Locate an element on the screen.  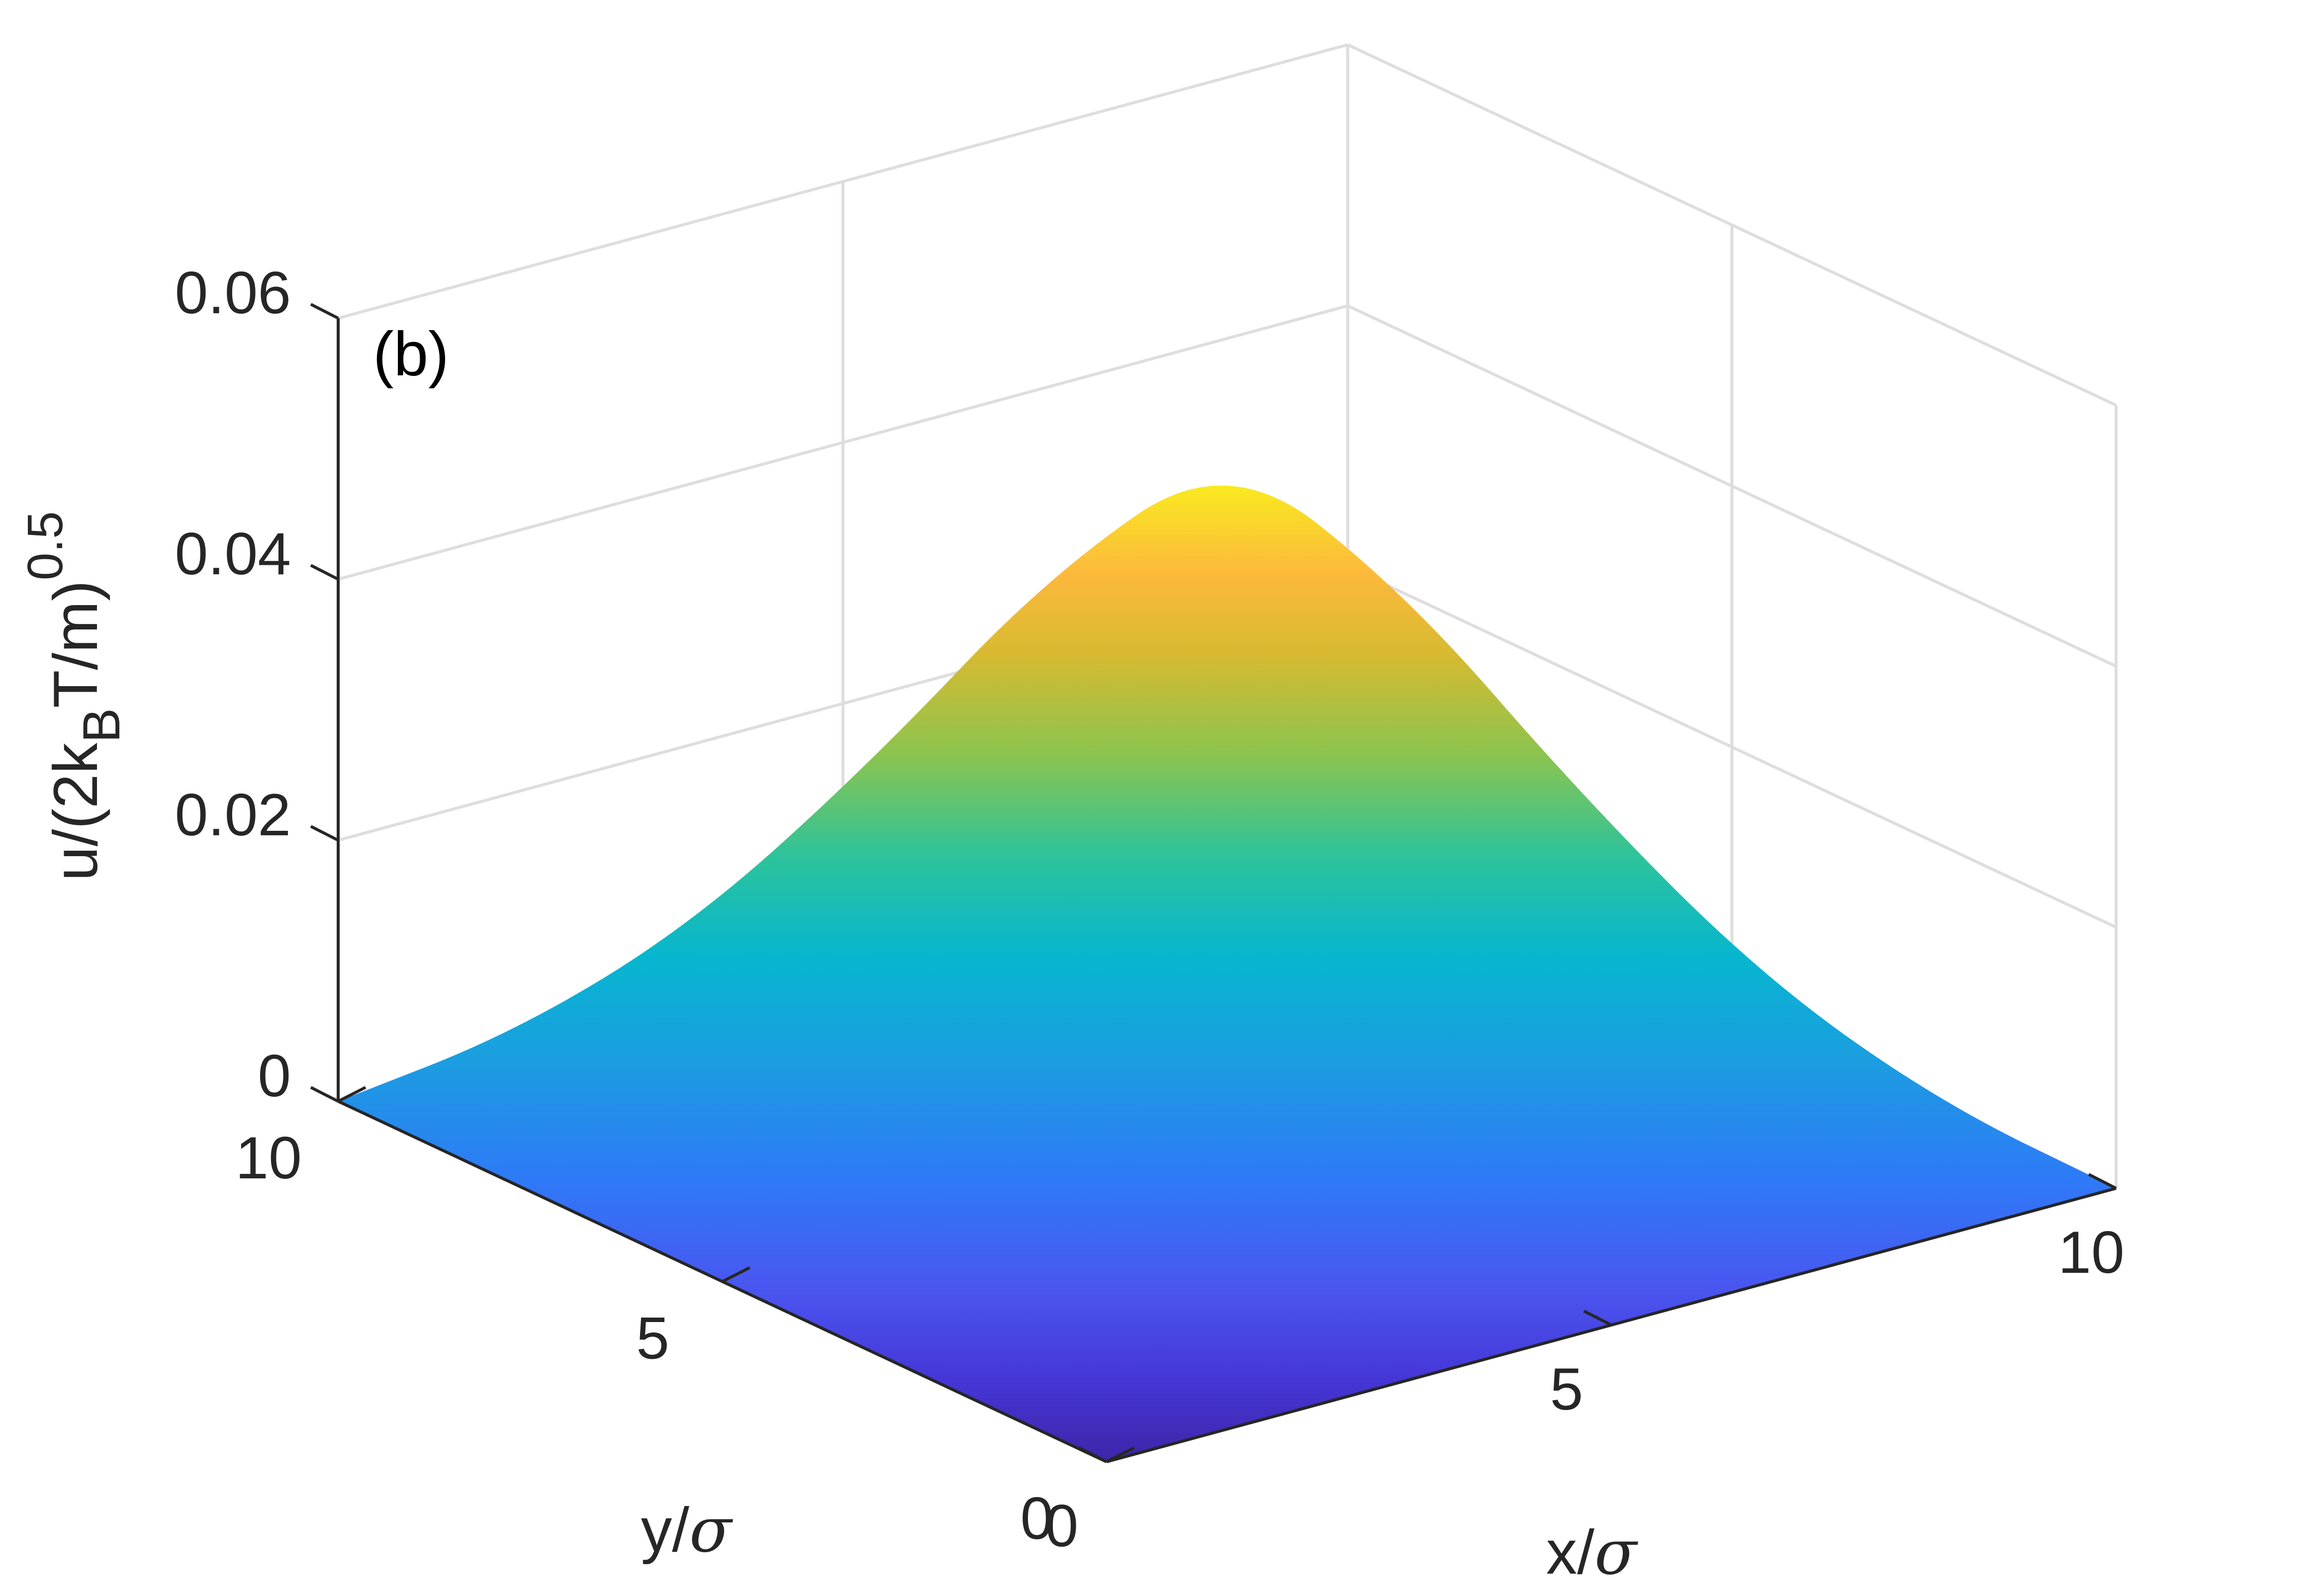
y-axis-label-symbol: σ is located at coordinates (711, 1530).